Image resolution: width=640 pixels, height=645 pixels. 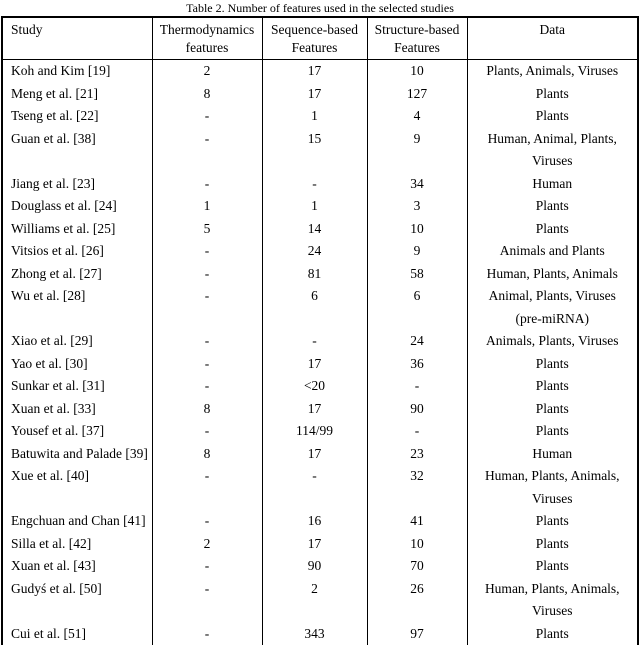 What do you see at coordinates (552, 71) in the screenshot?
I see `cell-data: Plants, Animals, Viruses` at bounding box center [552, 71].